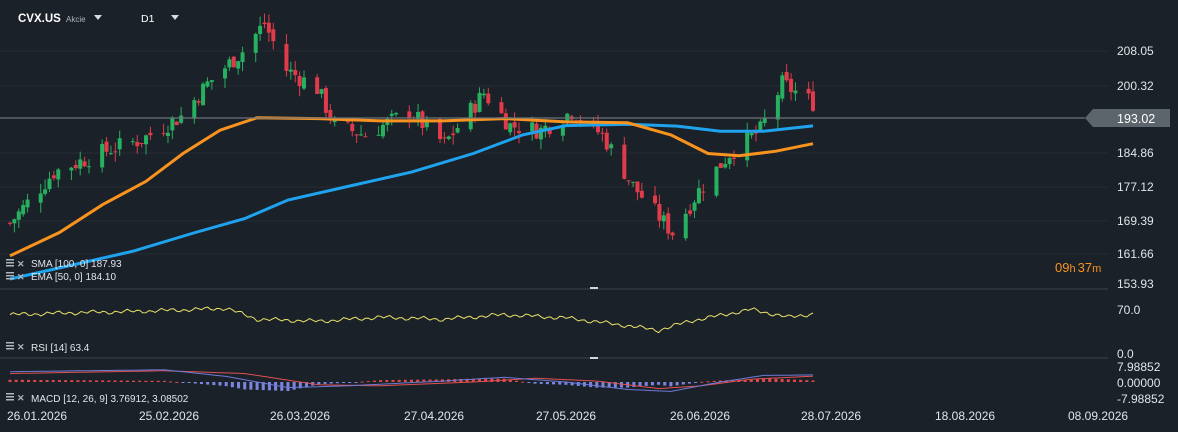 This screenshot has height=432, width=1178. I want to click on timeframe-label: D1, so click(148, 19).